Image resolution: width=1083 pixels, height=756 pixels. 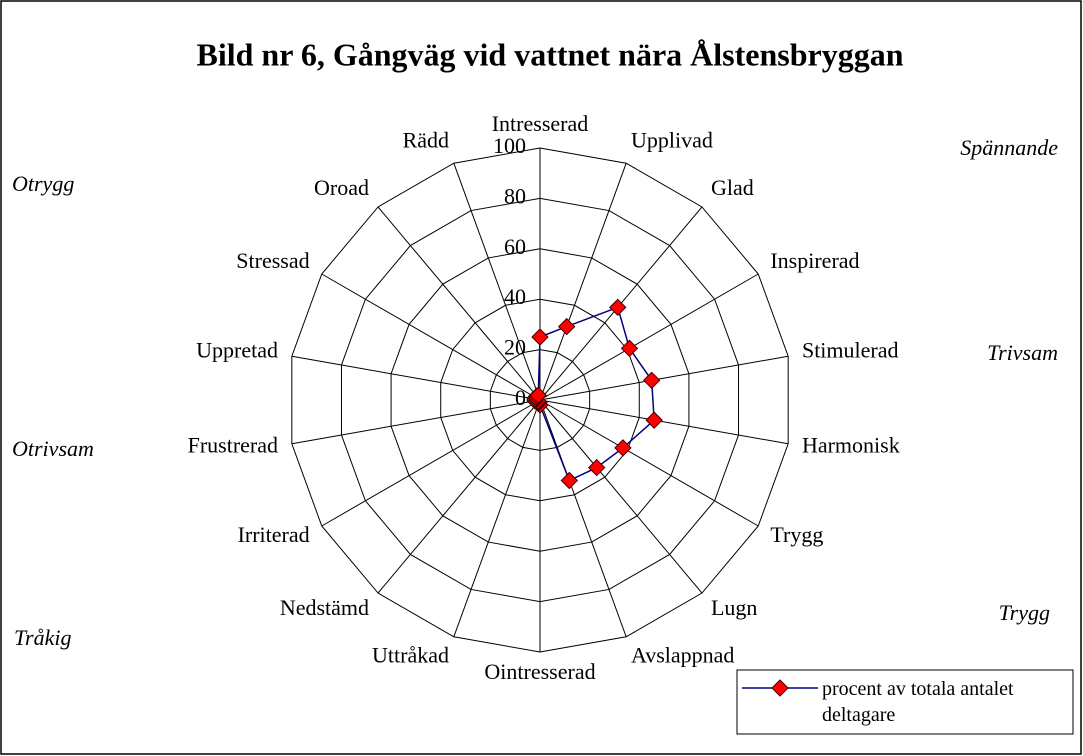 I want to click on category-label: Frustrerad, so click(x=233, y=445).